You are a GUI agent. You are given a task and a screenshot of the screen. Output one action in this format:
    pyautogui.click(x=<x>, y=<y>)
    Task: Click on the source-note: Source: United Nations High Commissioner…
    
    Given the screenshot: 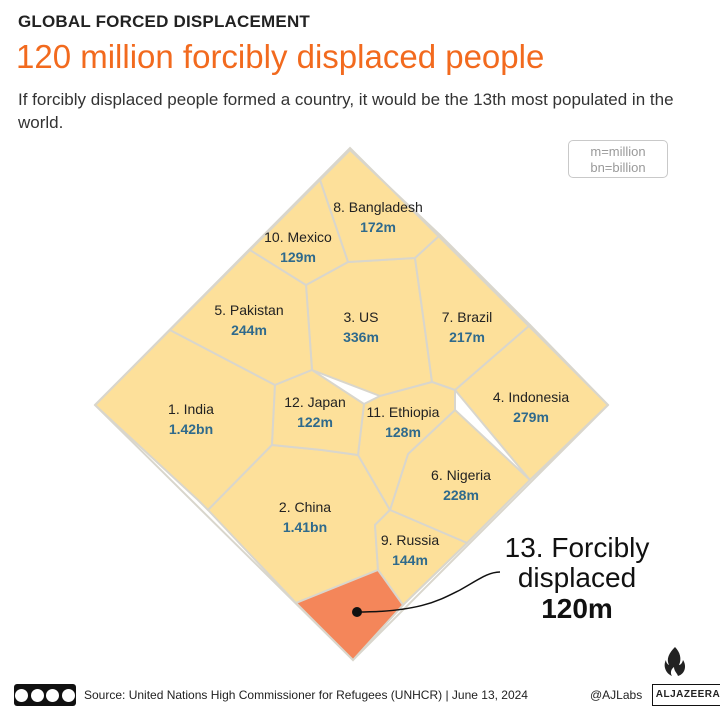 What is the action you would take?
    pyautogui.click(x=306, y=695)
    